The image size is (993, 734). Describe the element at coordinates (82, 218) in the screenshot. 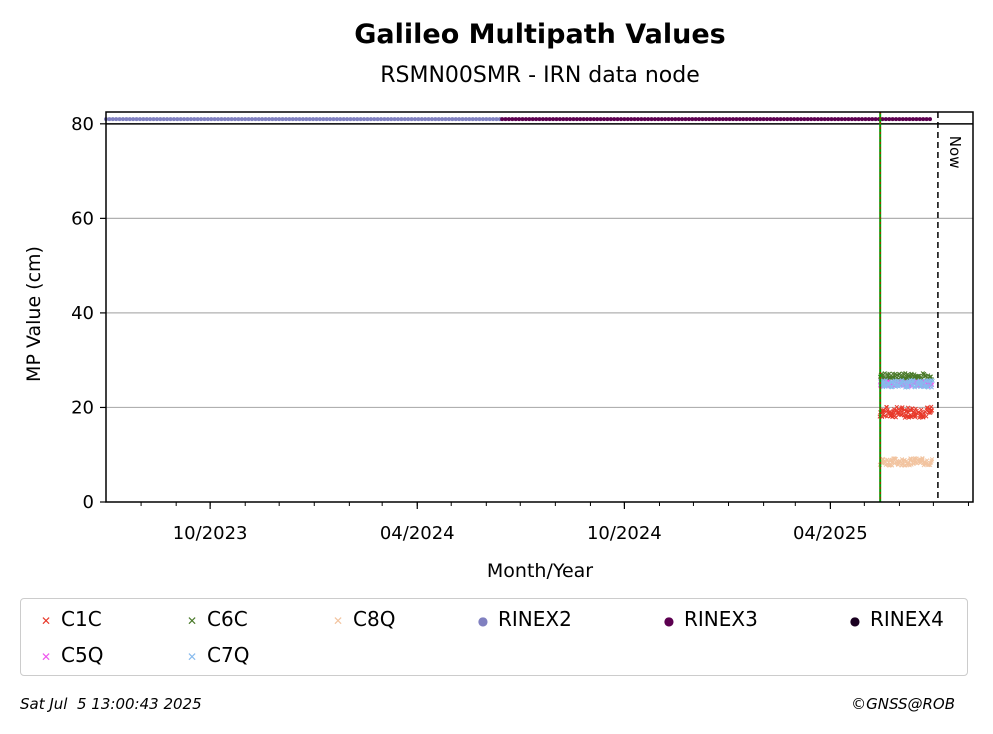

I see `y-tick-label: 60` at that location.